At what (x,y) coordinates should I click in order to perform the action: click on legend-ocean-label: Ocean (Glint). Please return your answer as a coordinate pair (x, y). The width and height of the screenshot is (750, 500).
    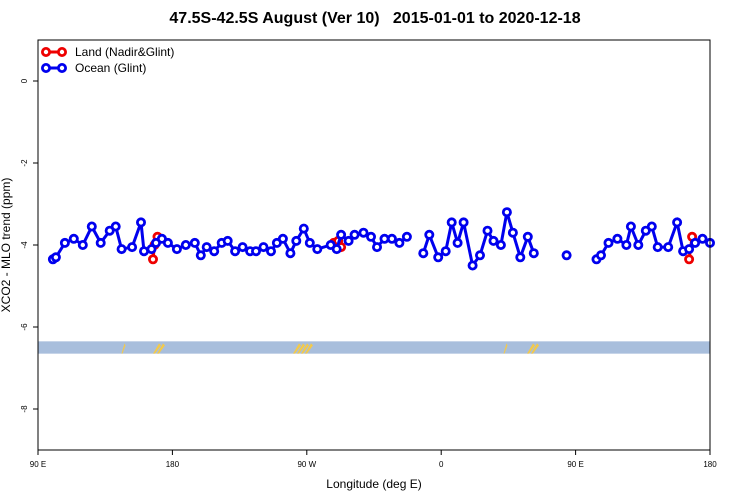
    Looking at the image, I should click on (110, 68).